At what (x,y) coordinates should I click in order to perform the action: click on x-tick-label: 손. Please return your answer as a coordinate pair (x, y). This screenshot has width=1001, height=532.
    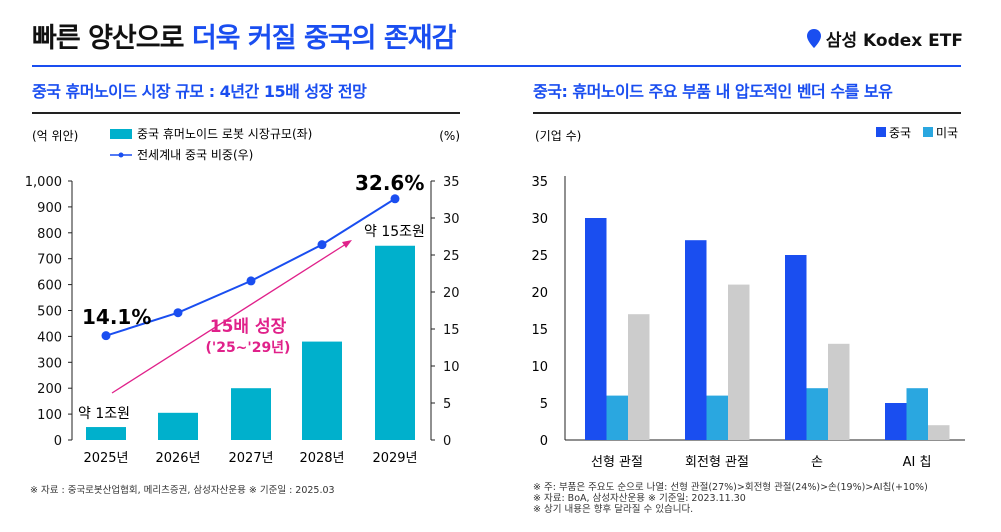
    Looking at the image, I should click on (817, 462).